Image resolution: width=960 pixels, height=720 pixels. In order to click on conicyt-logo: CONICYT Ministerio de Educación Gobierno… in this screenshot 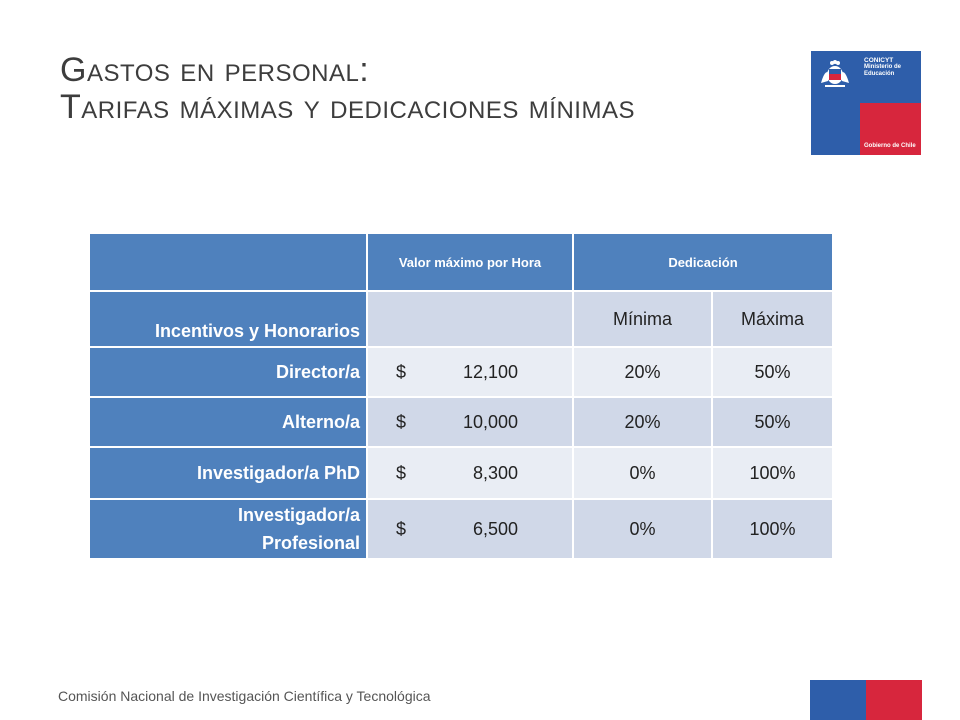, I will do `click(866, 103)`.